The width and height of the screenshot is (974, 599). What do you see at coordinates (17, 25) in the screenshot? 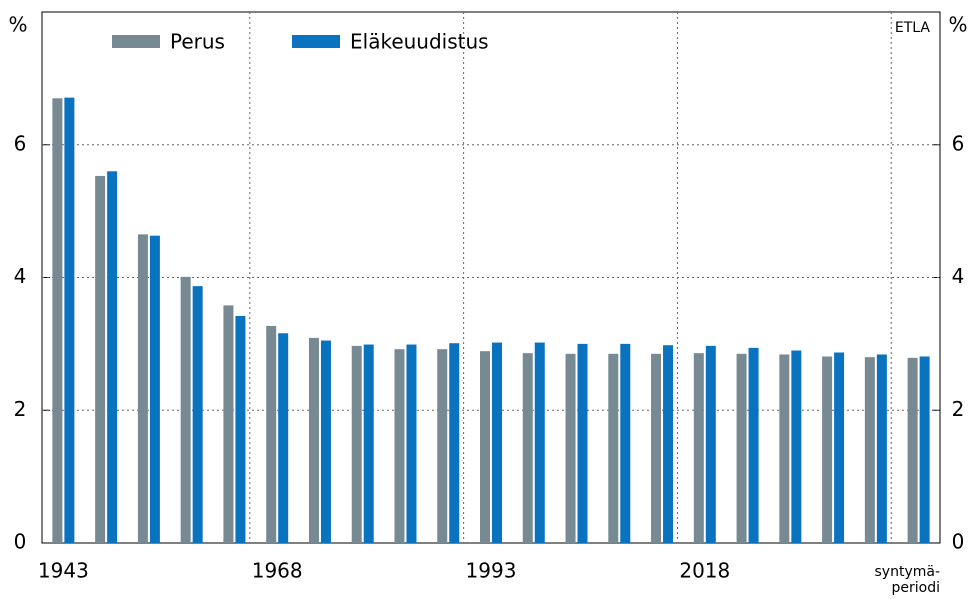
I see `y-unit-left: %` at bounding box center [17, 25].